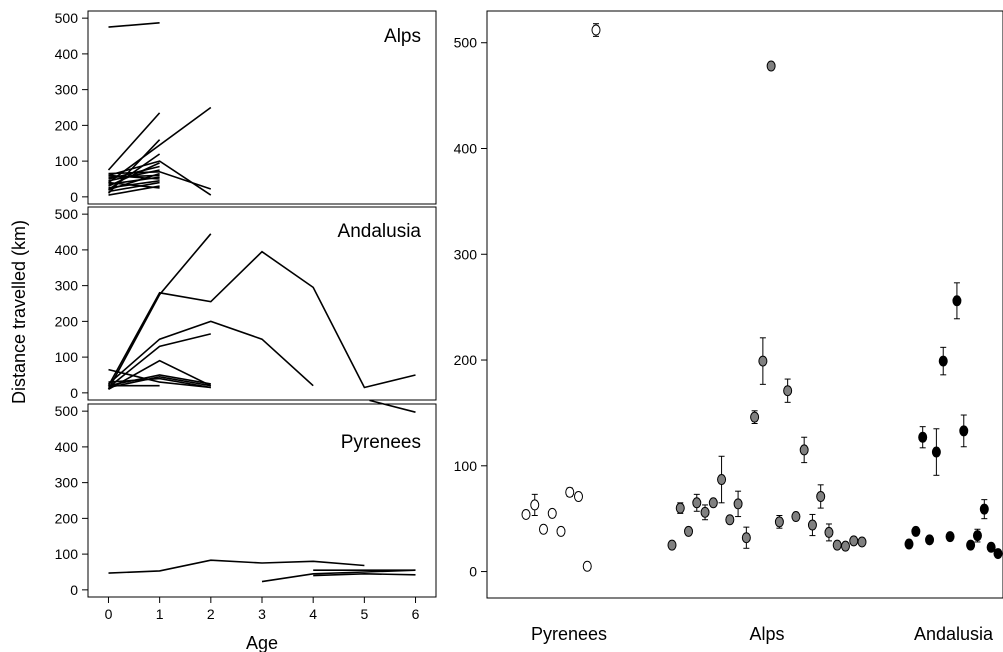  I want to click on andalusia-y-tick-label: 200, so click(67, 321).